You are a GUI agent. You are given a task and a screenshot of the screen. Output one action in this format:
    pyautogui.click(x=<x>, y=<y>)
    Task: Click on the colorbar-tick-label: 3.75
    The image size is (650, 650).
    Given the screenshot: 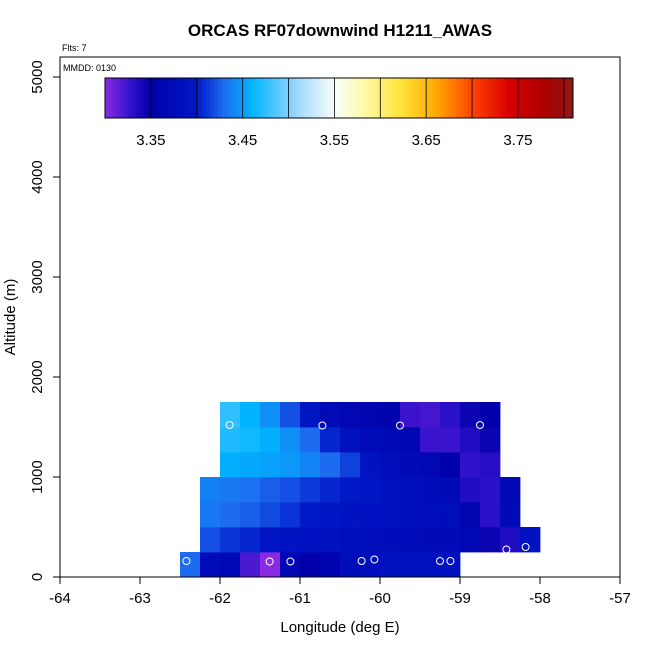 What is the action you would take?
    pyautogui.click(x=517, y=140)
    